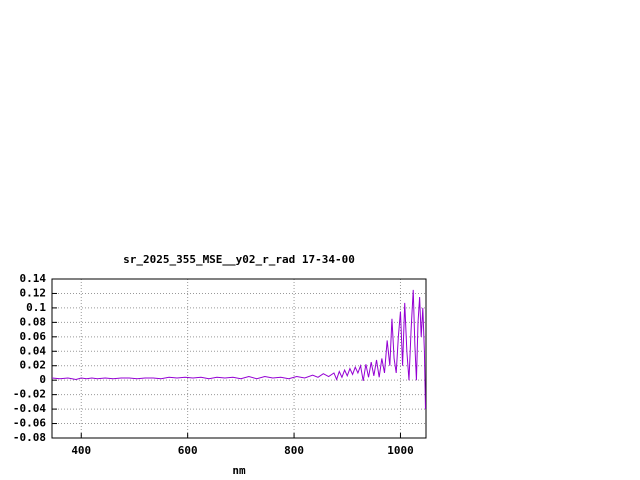 The image size is (640, 480). Describe the element at coordinates (33, 350) in the screenshot. I see `y-tick-label: 0.04` at that location.